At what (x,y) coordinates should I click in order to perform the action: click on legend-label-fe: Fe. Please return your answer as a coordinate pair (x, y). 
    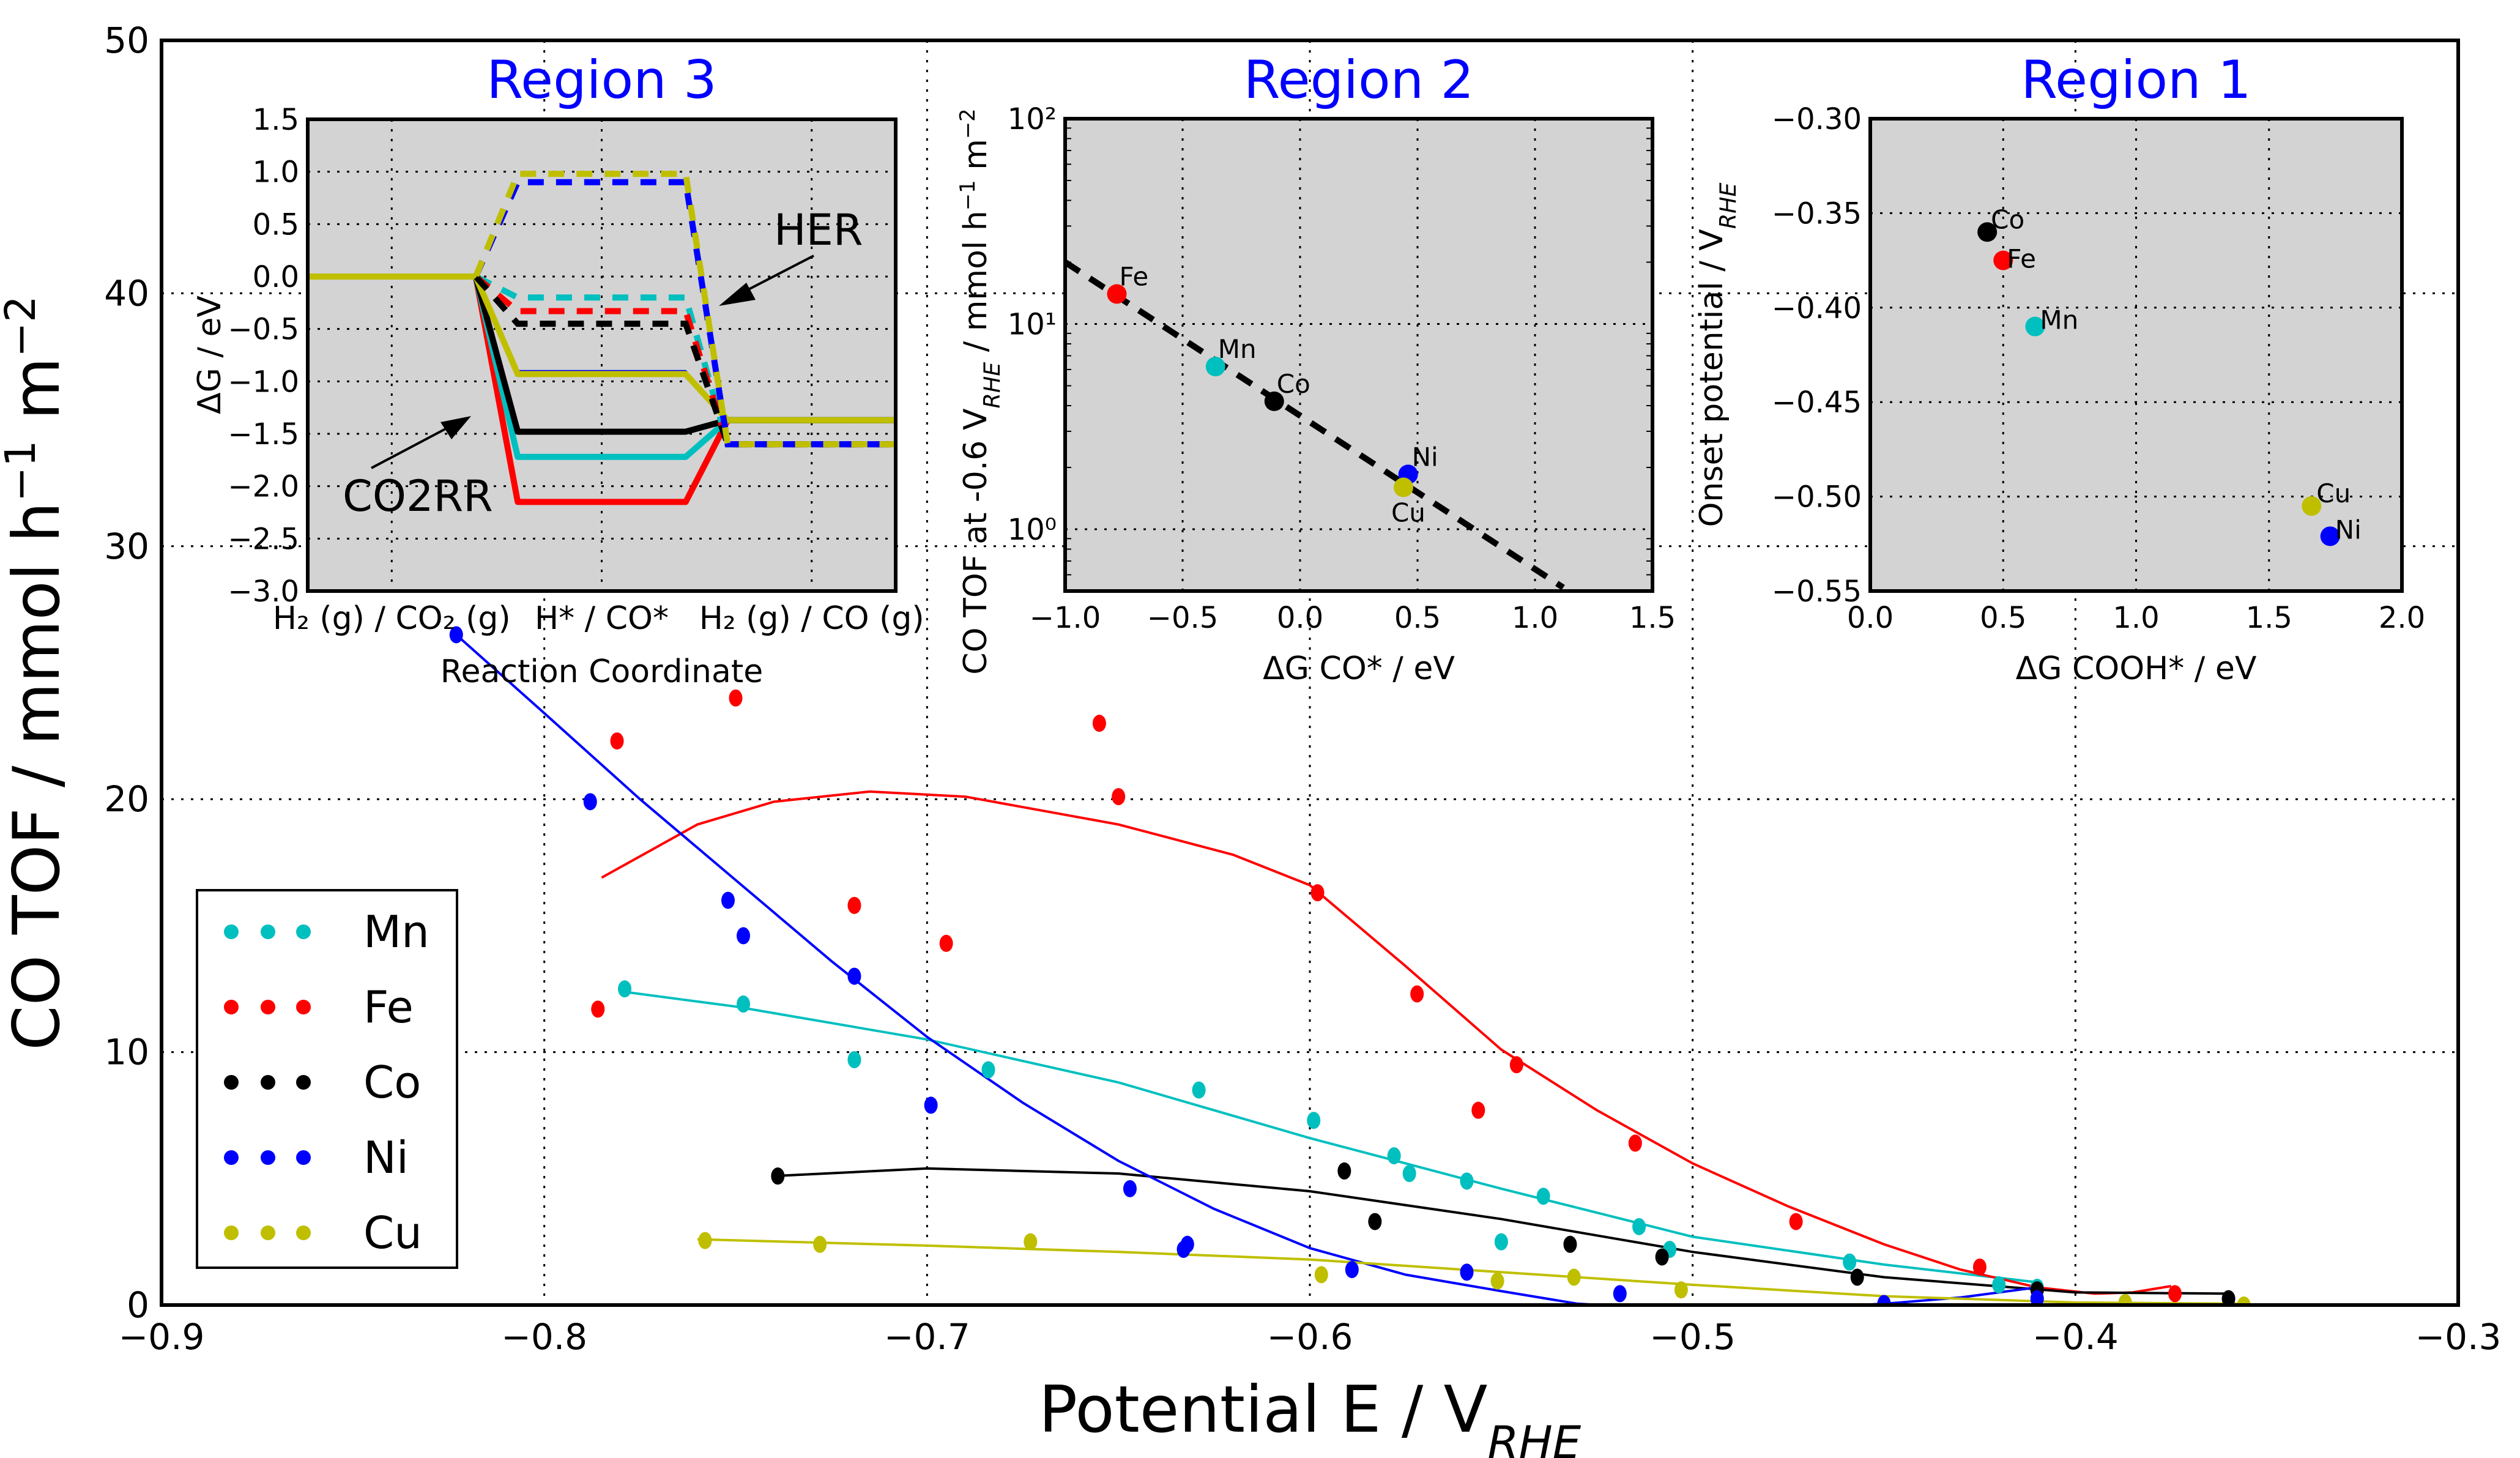
    Looking at the image, I should click on (388, 1007).